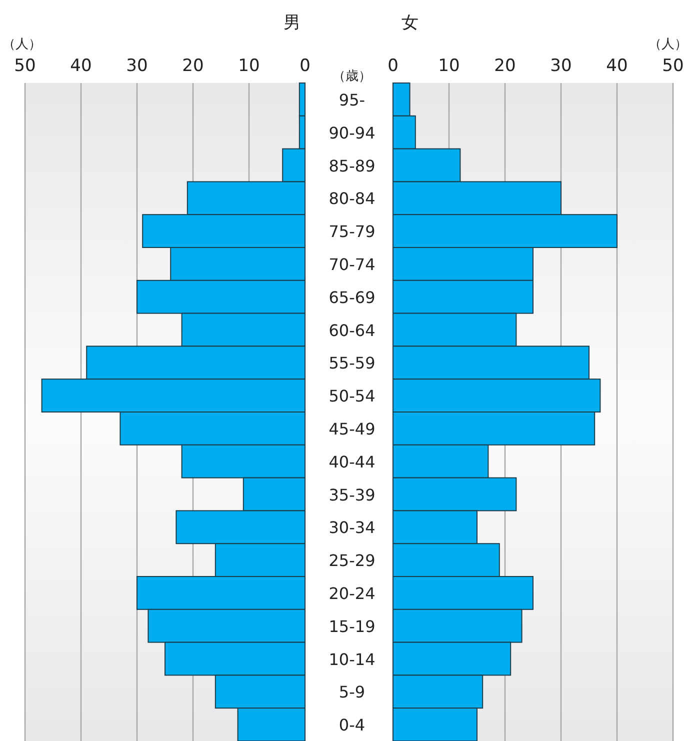 The image size is (685, 741). I want to click on y-tick-label: 0-4, so click(352, 725).